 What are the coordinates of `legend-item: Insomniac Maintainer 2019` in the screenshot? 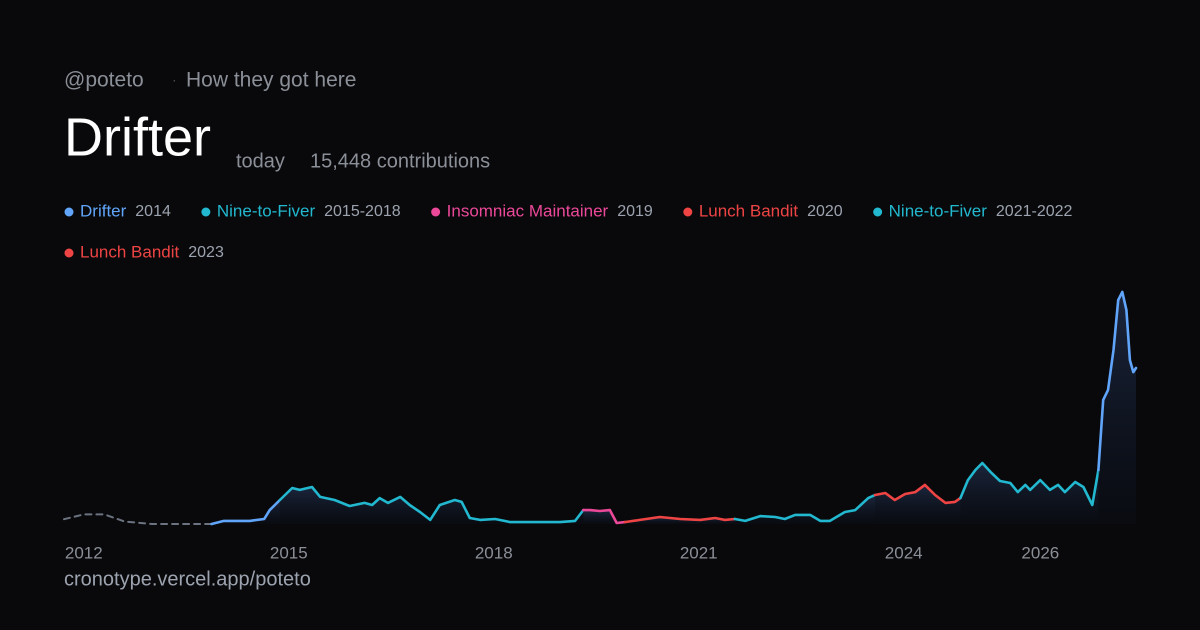 It's located at (542, 210).